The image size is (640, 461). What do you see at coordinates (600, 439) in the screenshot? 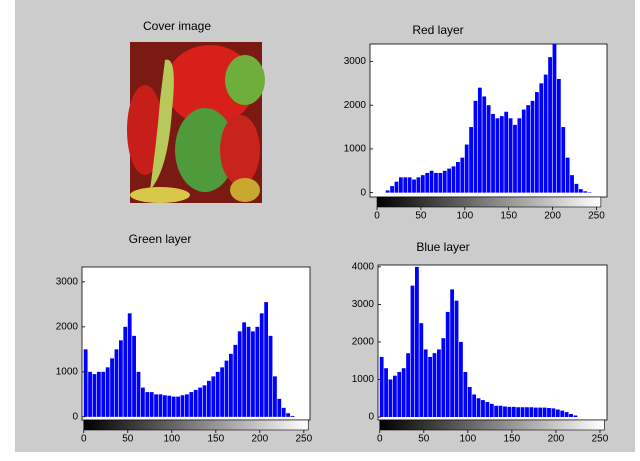
I see `x-tick-label: 250` at bounding box center [600, 439].